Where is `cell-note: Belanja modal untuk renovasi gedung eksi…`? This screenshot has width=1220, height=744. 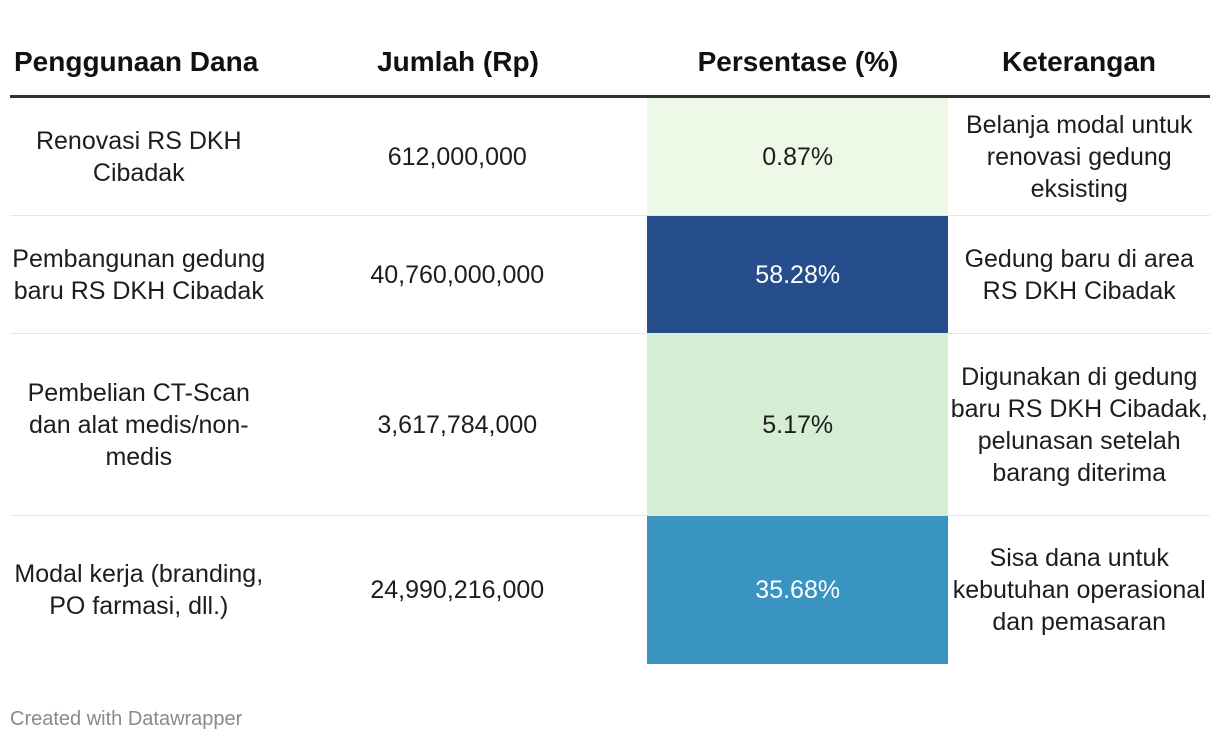
cell-note: Belanja modal untuk renovasi gedung eksi… is located at coordinates (1079, 156).